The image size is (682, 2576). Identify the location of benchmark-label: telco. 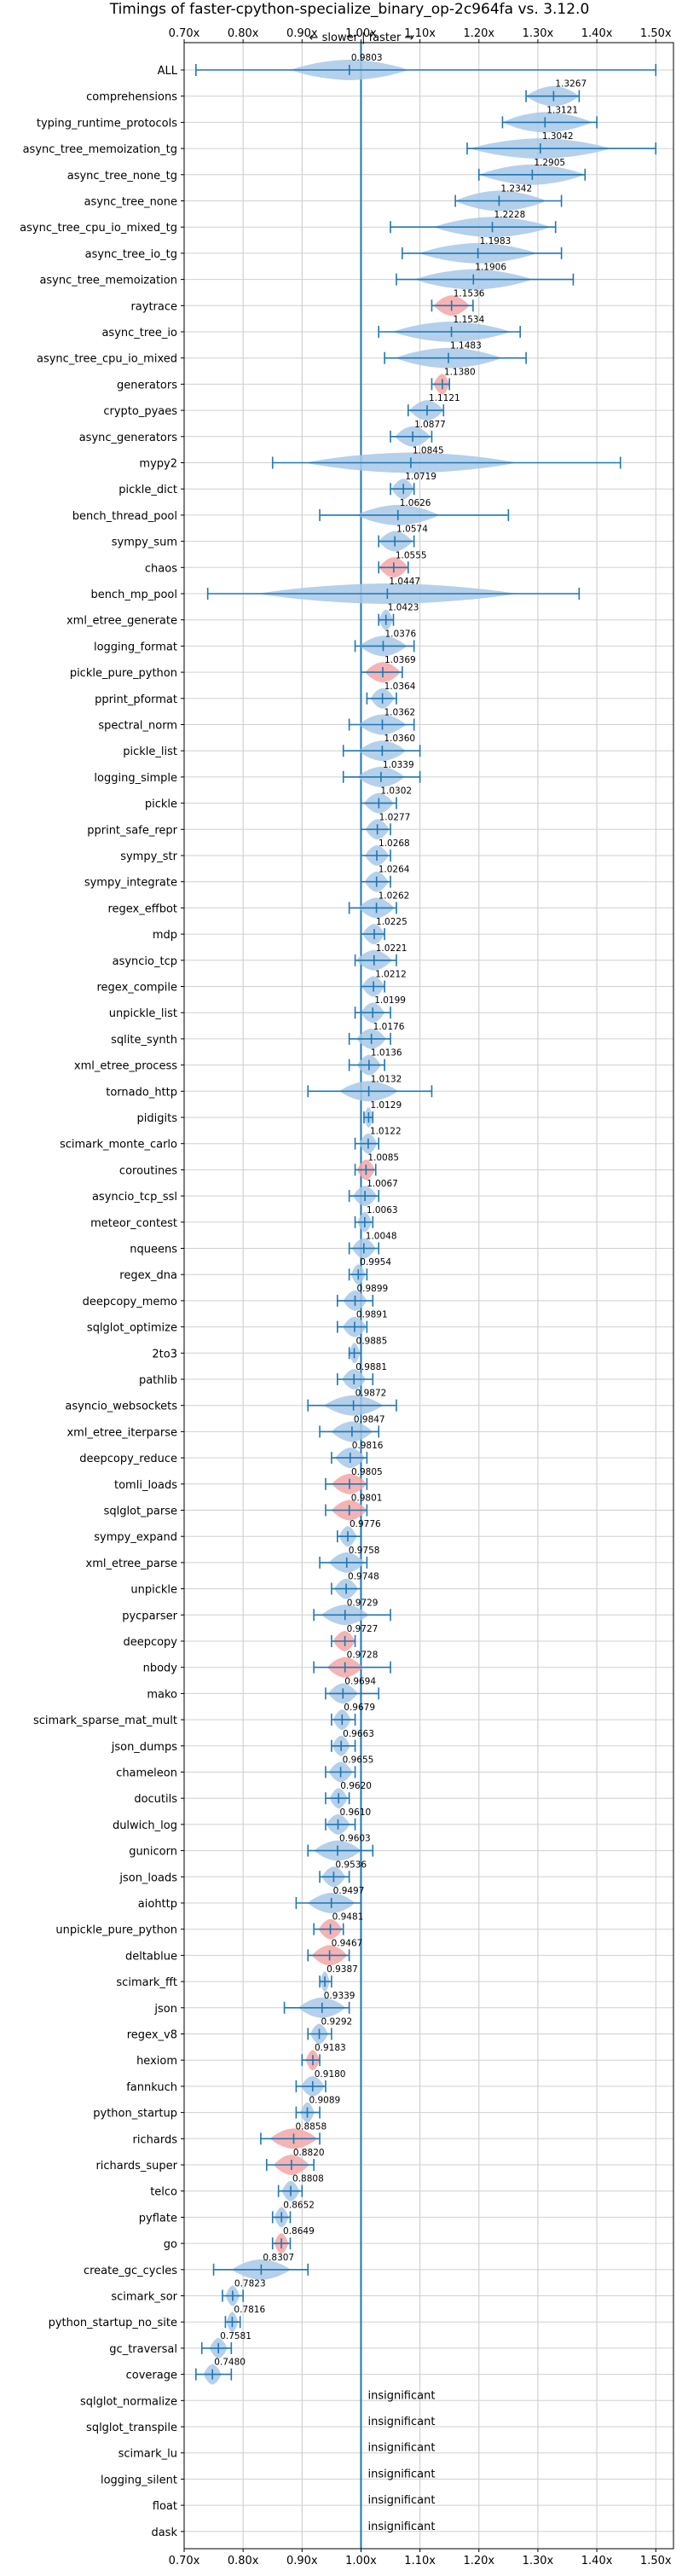
(164, 2192).